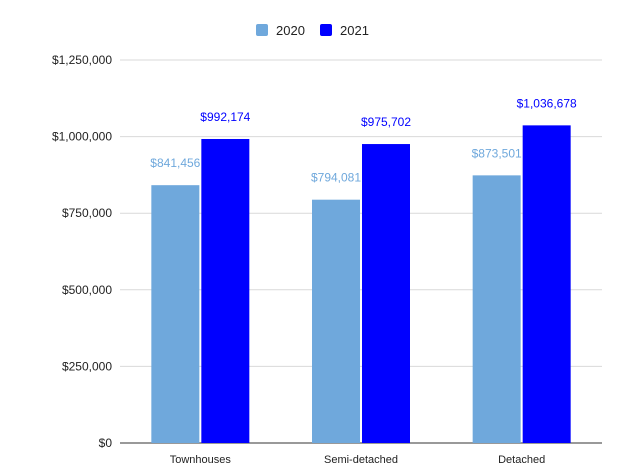 The width and height of the screenshot is (626, 475). Describe the element at coordinates (290, 30) in the screenshot. I see `legend-label: 2020` at that location.